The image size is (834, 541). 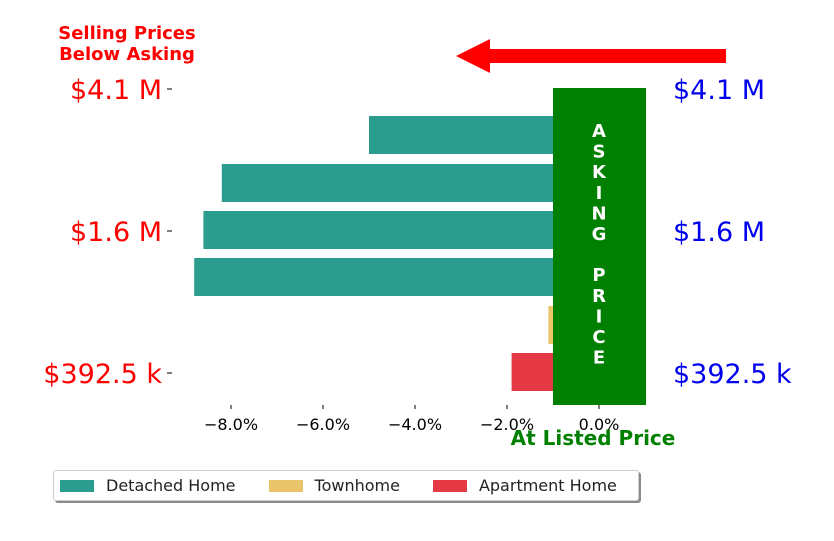 I want to click on legend-item-townhome: Townhome, so click(x=334, y=485).